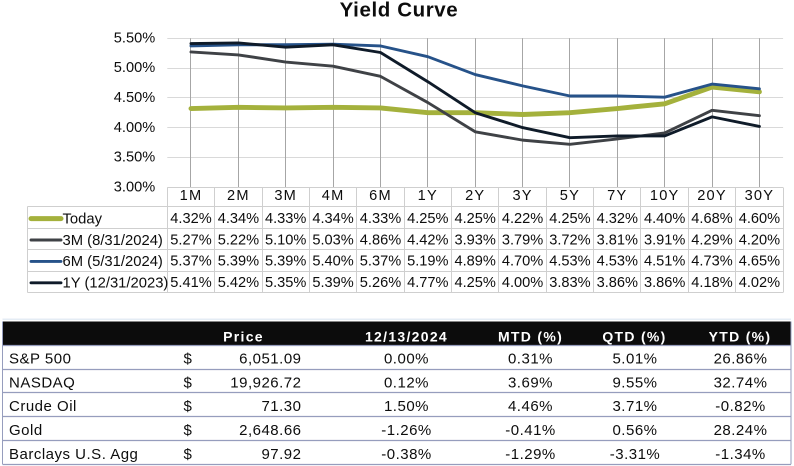  I want to click on svg-text: -3.31%, so click(635, 454).